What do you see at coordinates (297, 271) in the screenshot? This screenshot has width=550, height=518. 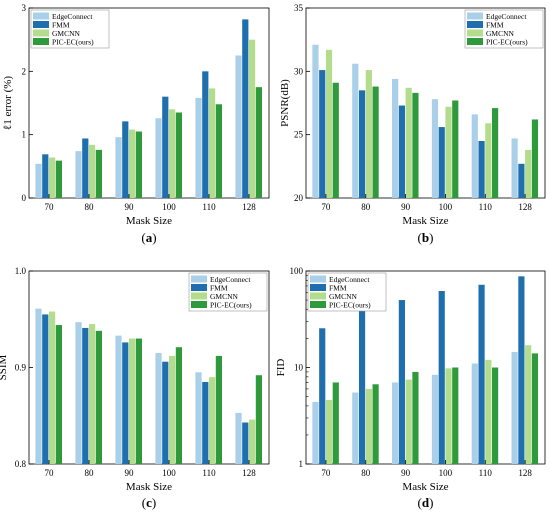 I see `y-tick-label: 100` at bounding box center [297, 271].